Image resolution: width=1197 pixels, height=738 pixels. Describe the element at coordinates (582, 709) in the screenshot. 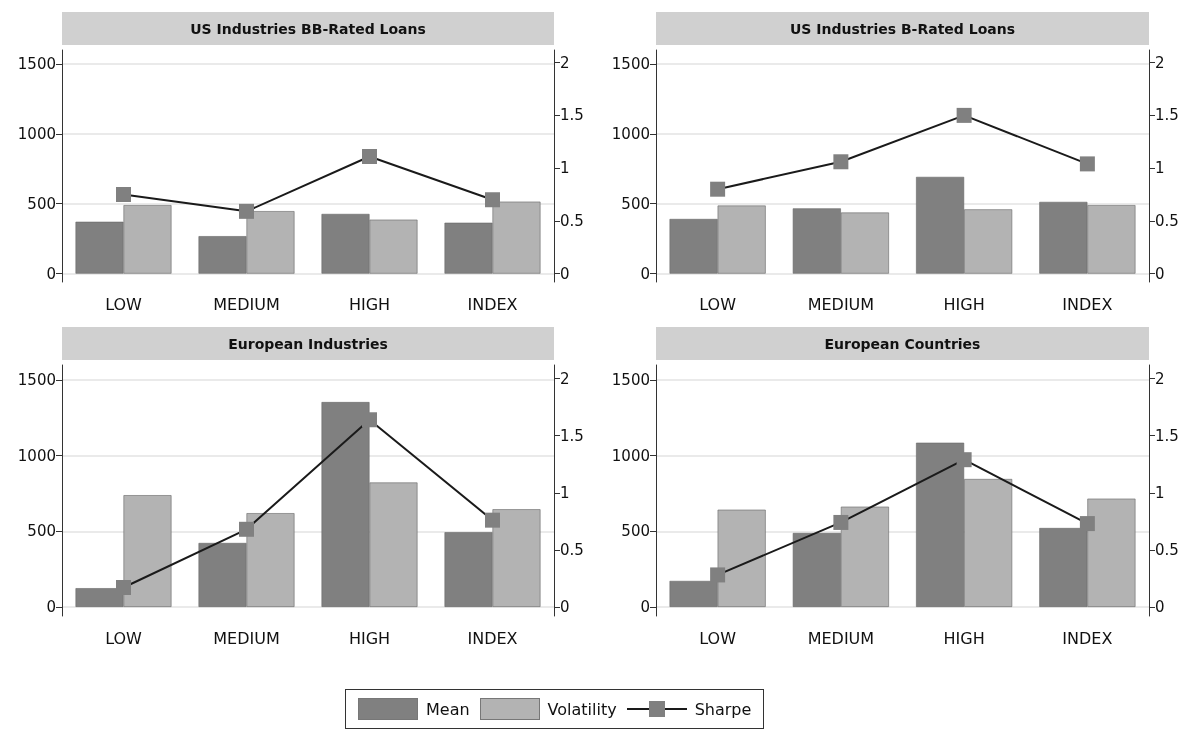

I see `legend-label: Volatility` at that location.